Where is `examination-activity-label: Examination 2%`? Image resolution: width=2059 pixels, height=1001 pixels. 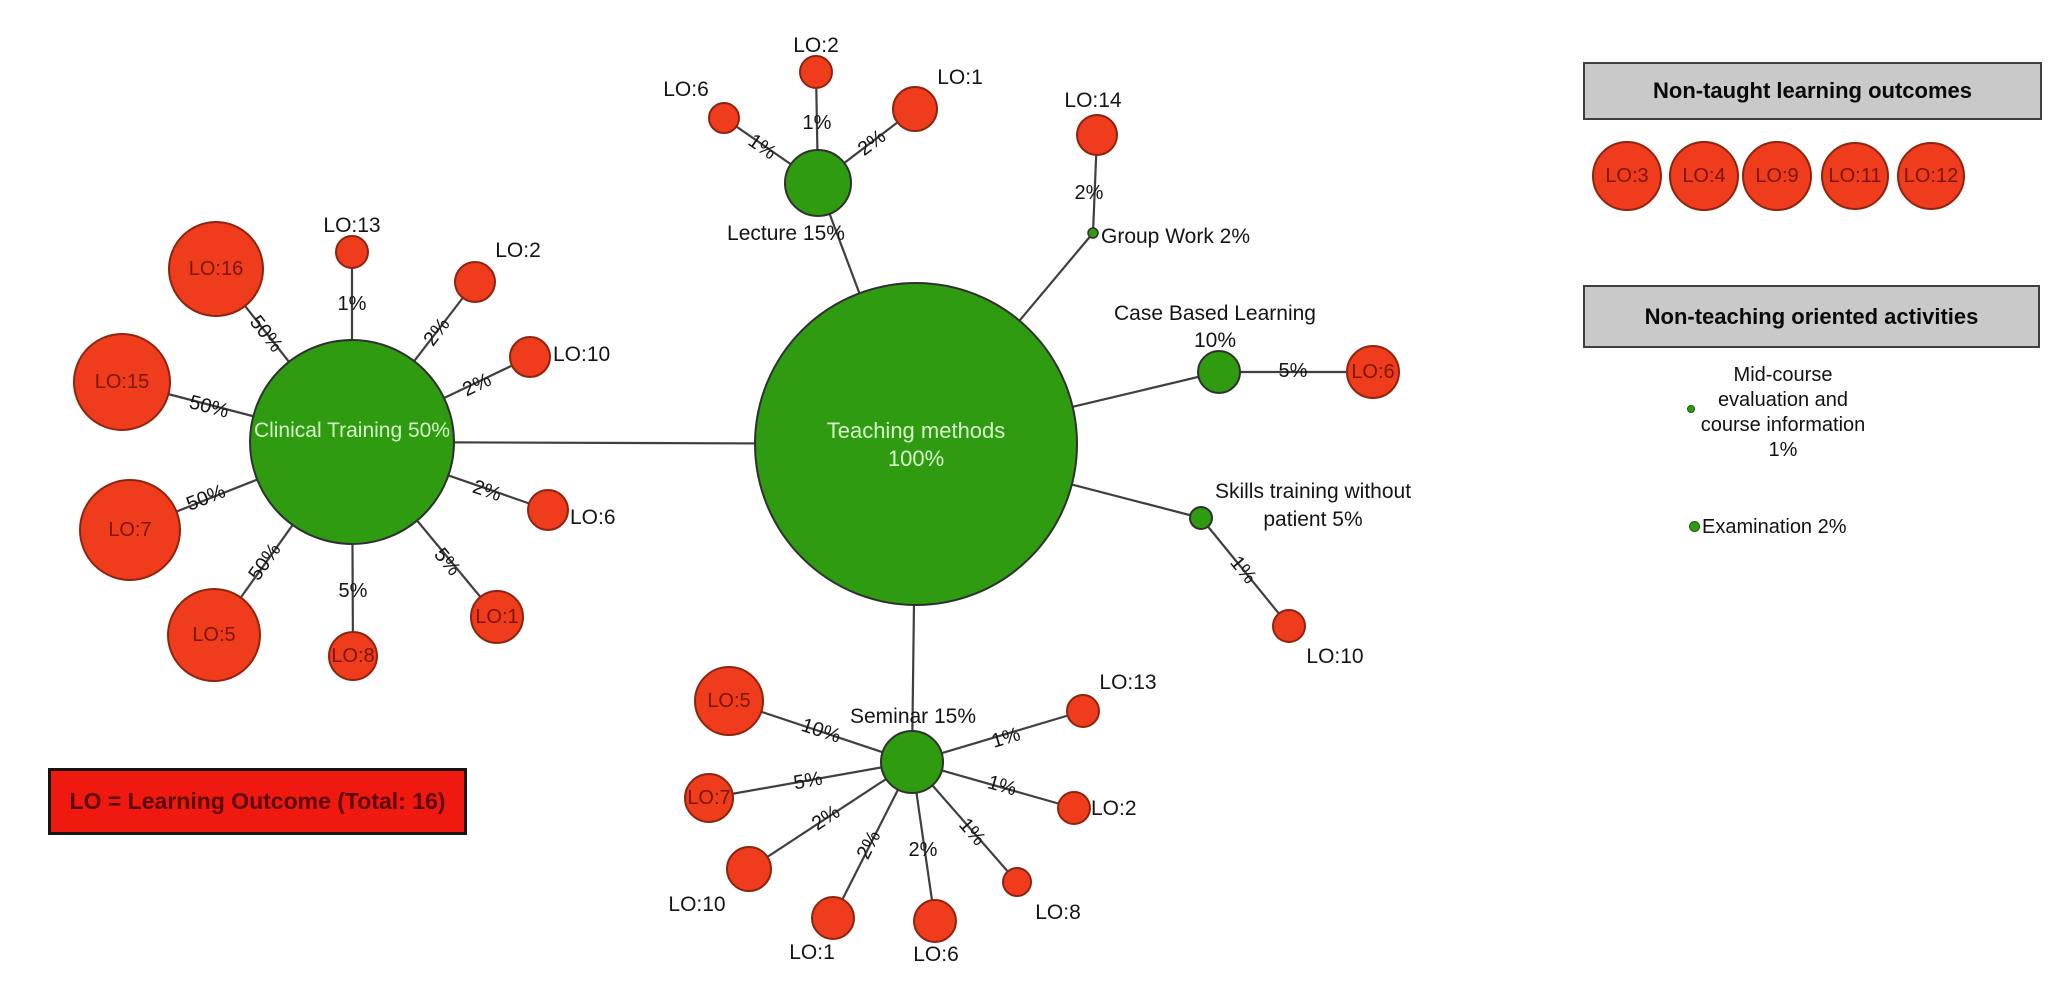 examination-activity-label: Examination 2% is located at coordinates (1774, 527).